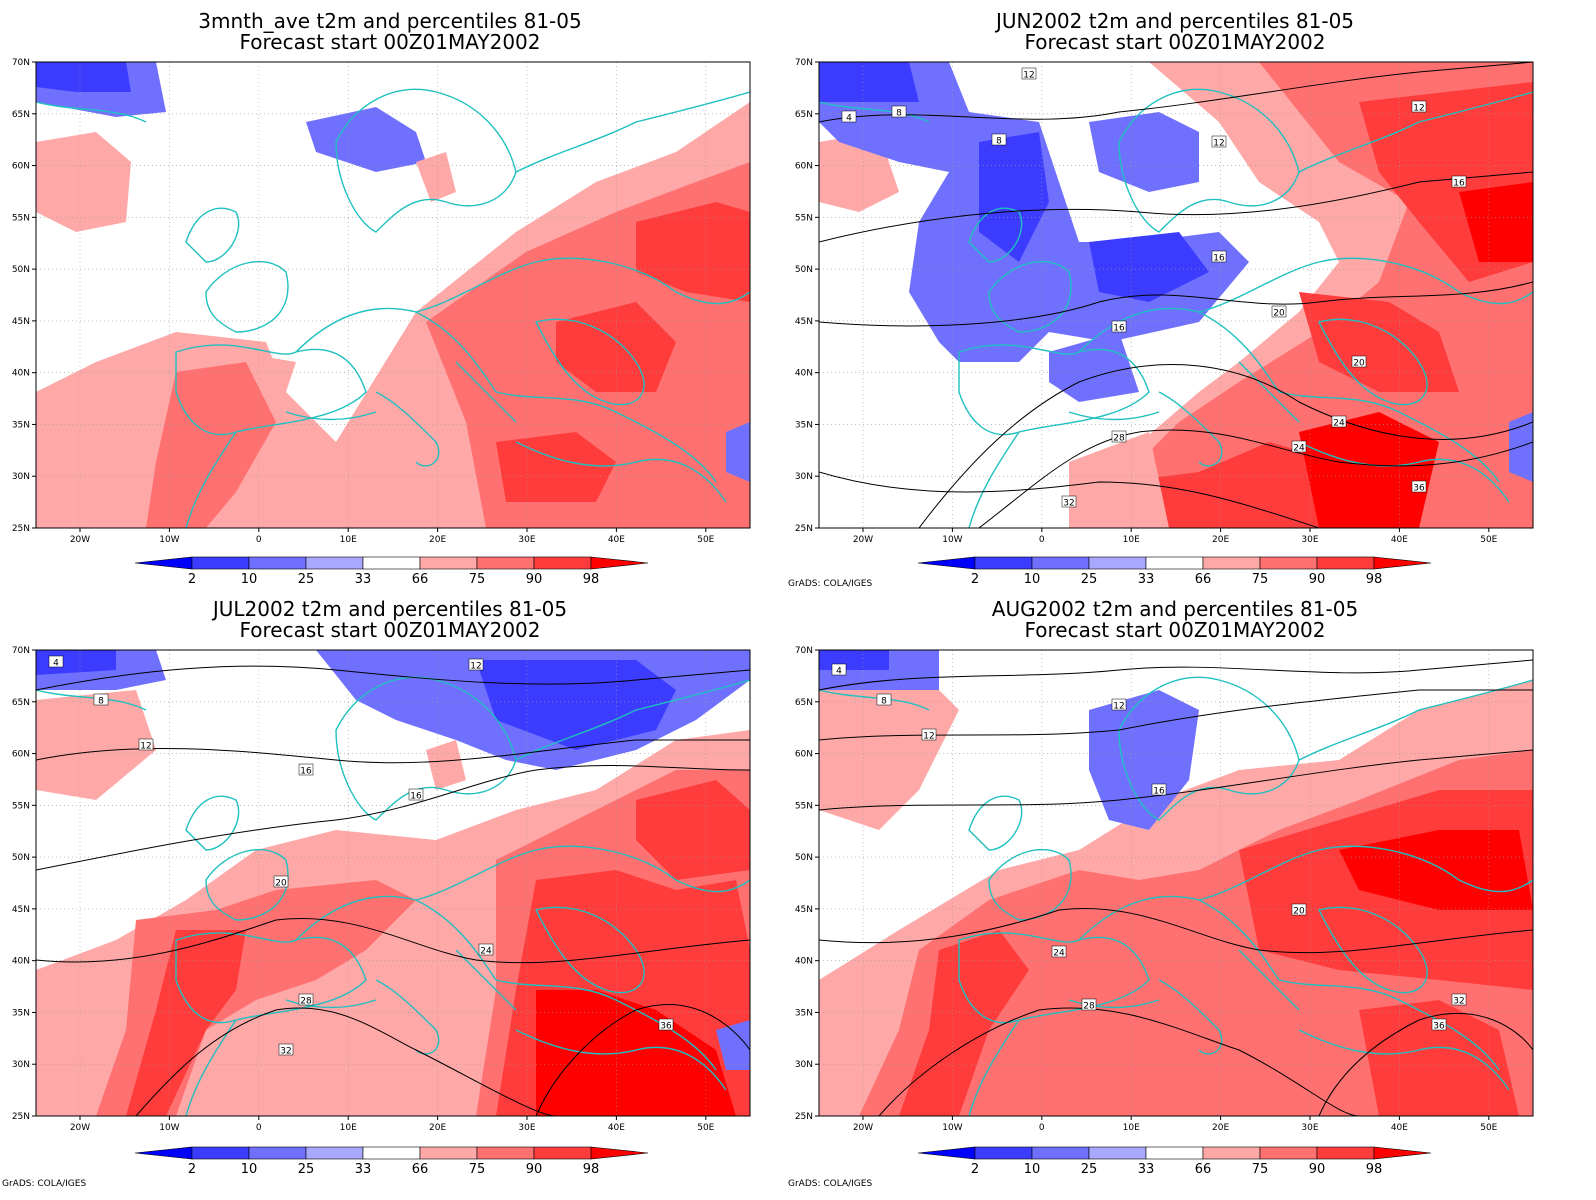 The width and height of the screenshot is (1596, 1200). Describe the element at coordinates (830, 1184) in the screenshot. I see `grads-credit: GrADS: COLA/IGES` at that location.